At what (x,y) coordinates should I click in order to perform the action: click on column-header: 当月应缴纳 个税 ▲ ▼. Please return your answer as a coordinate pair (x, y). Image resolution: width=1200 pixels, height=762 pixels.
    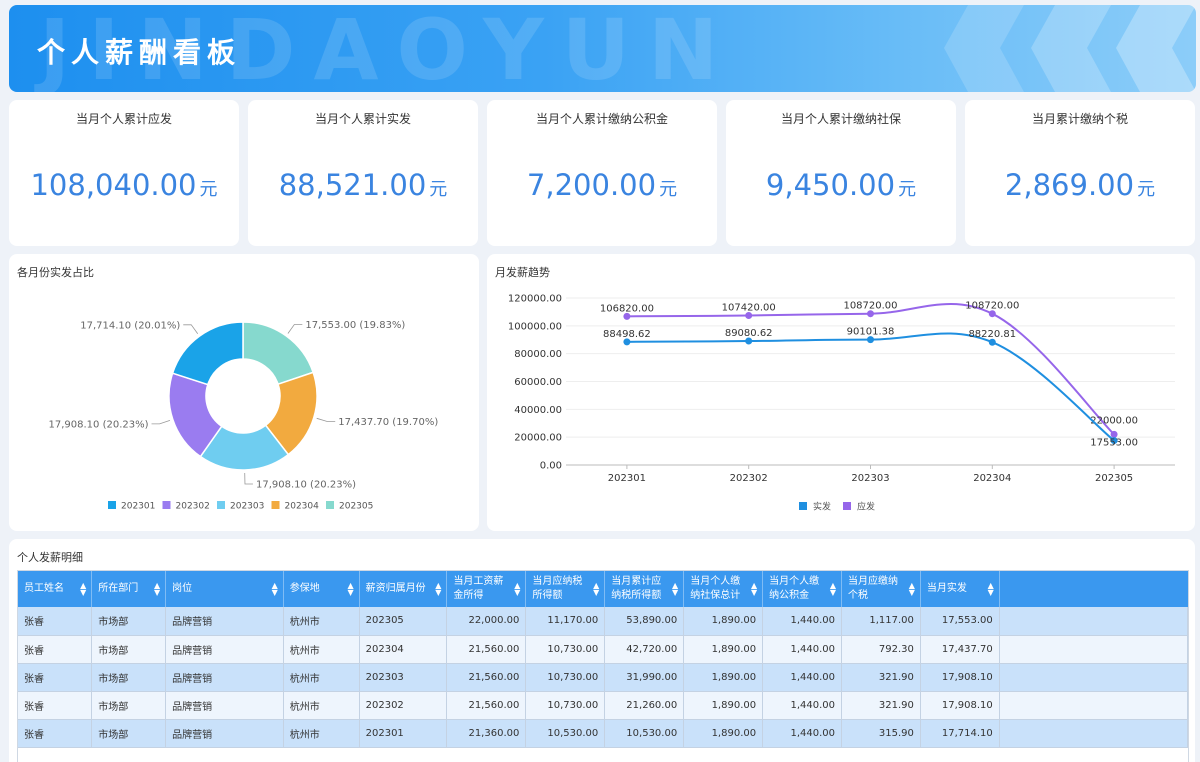
    Looking at the image, I should click on (881, 589).